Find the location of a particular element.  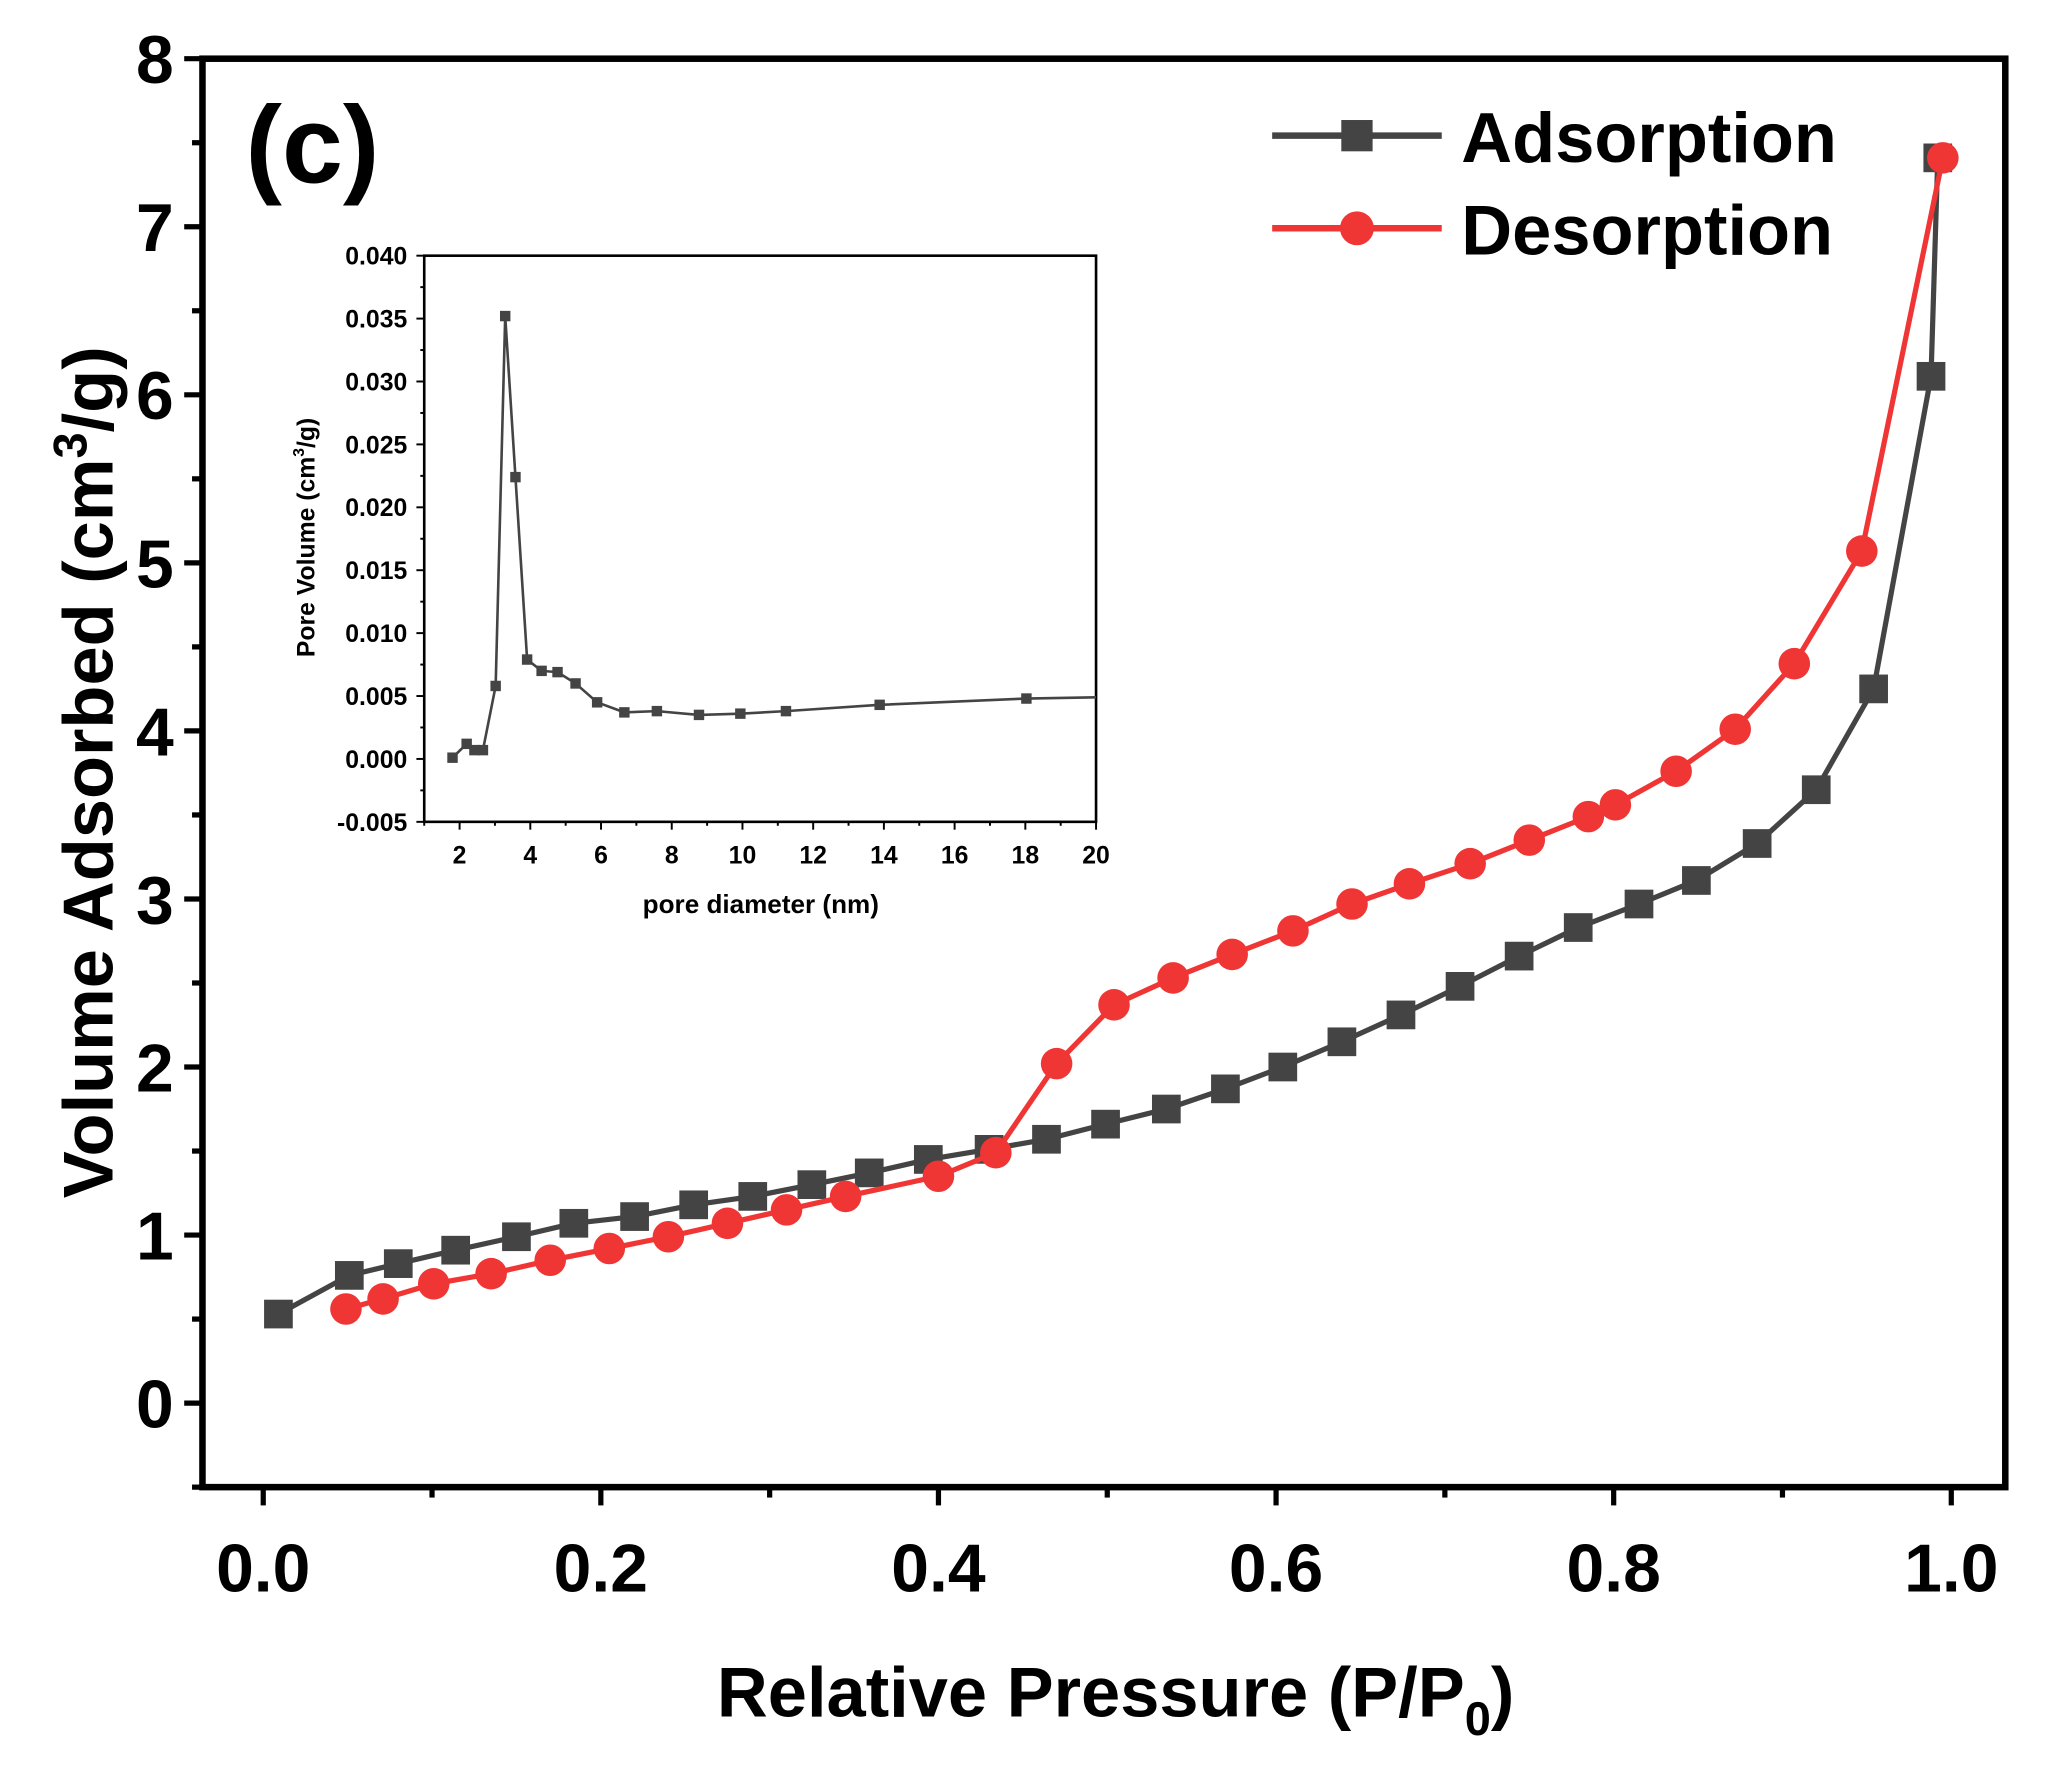

y-axis-title-main: Volume Adsorbed (cm is located at coordinates (87, 829).